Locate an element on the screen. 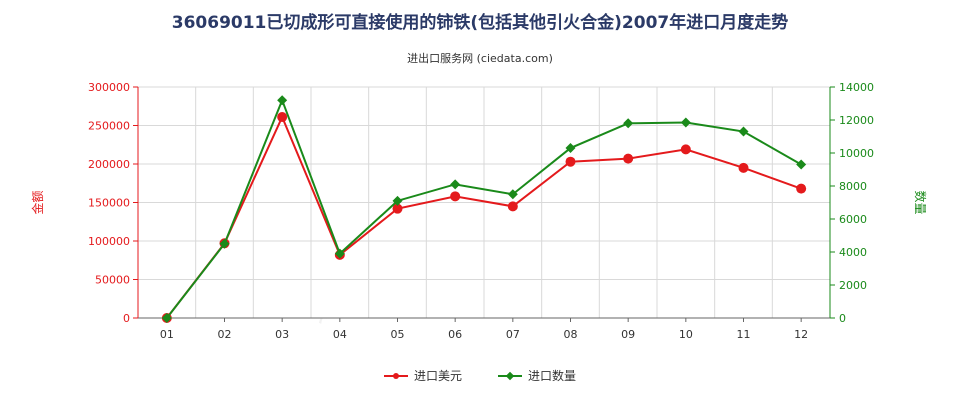 The image size is (960, 400). y-right-tick-label: 10000 is located at coordinates (856, 153).